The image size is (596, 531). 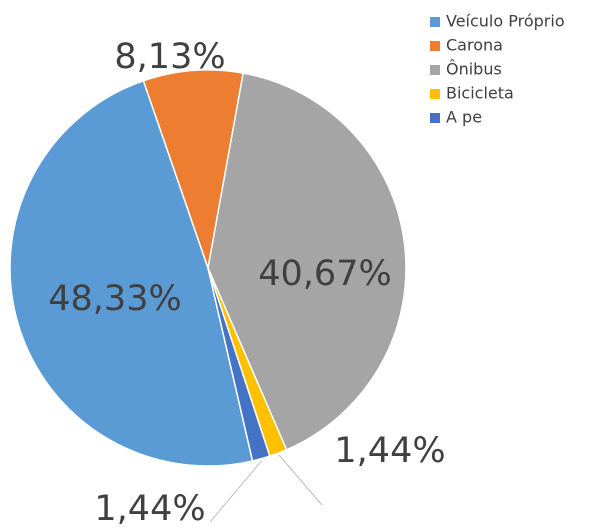 I want to click on data-label: 40,67%, so click(x=324, y=274).